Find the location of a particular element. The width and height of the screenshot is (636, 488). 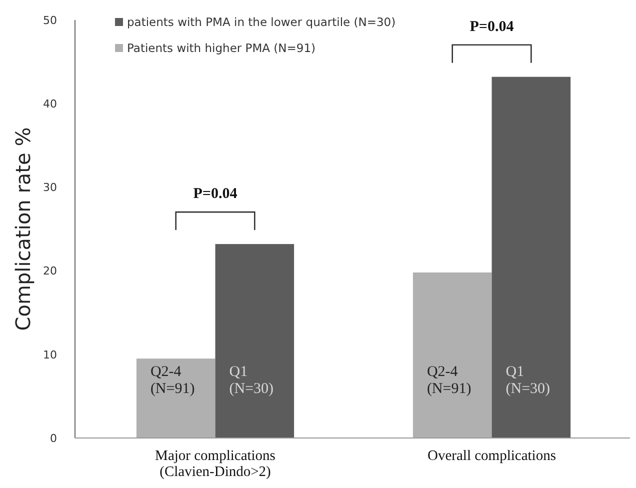

y-tick-label: 40 is located at coordinates (50, 103).